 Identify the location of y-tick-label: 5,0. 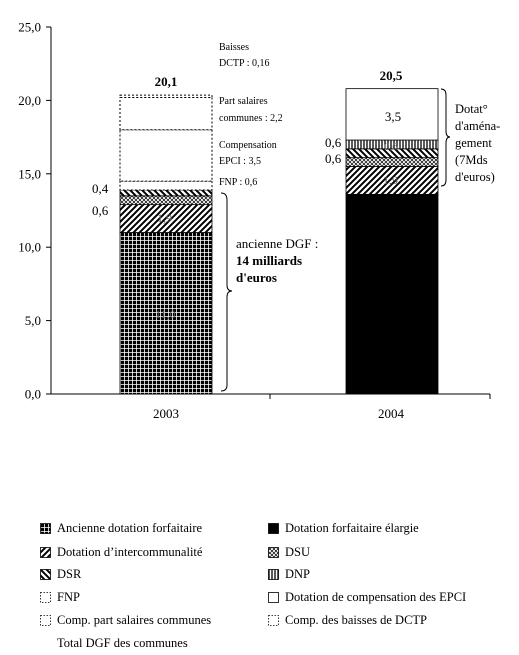
(33, 320).